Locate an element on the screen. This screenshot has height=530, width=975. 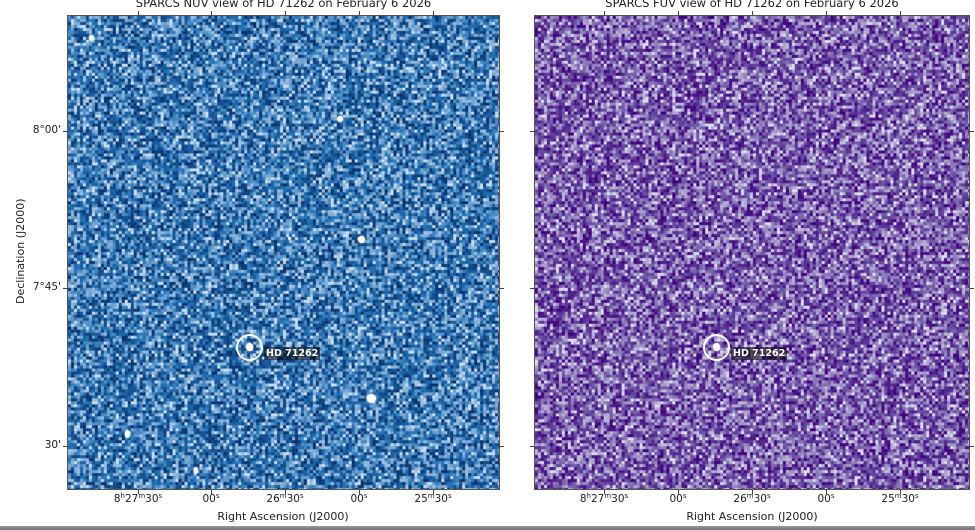
fuv-x-axis-title: Right Ascension (J2000) is located at coordinates (752, 516).